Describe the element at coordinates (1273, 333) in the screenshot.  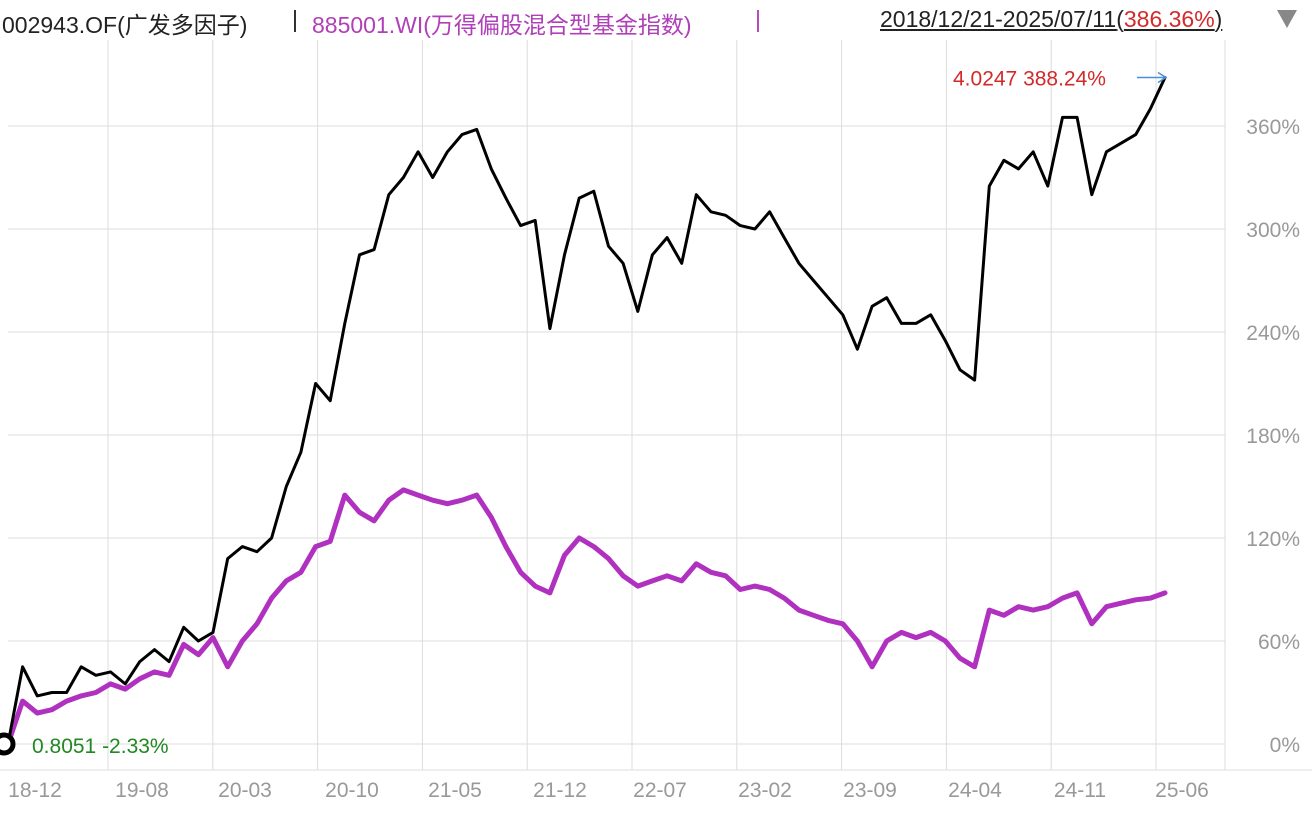
I see `y-tick-label: 240%` at that location.